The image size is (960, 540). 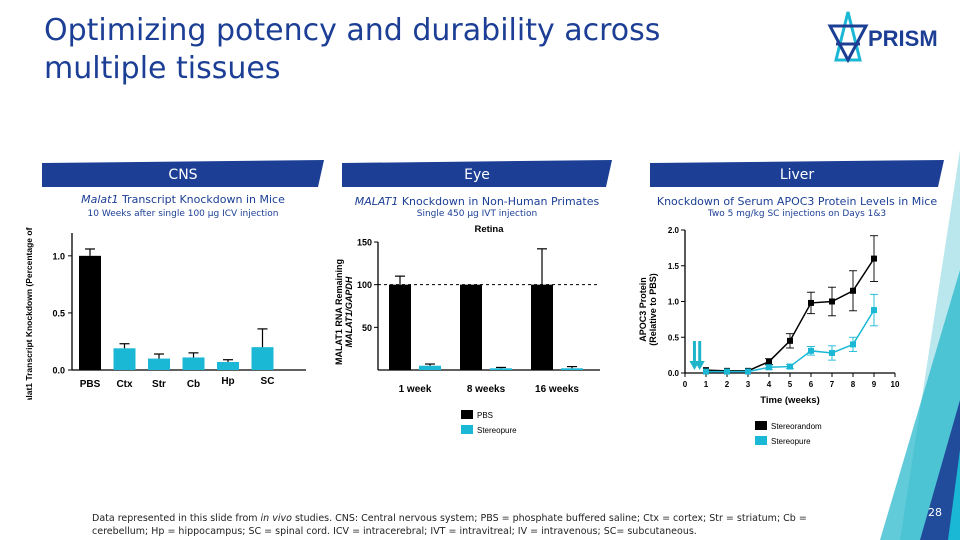 I want to click on cns-y-tick-label: 1.0, so click(x=58, y=256).